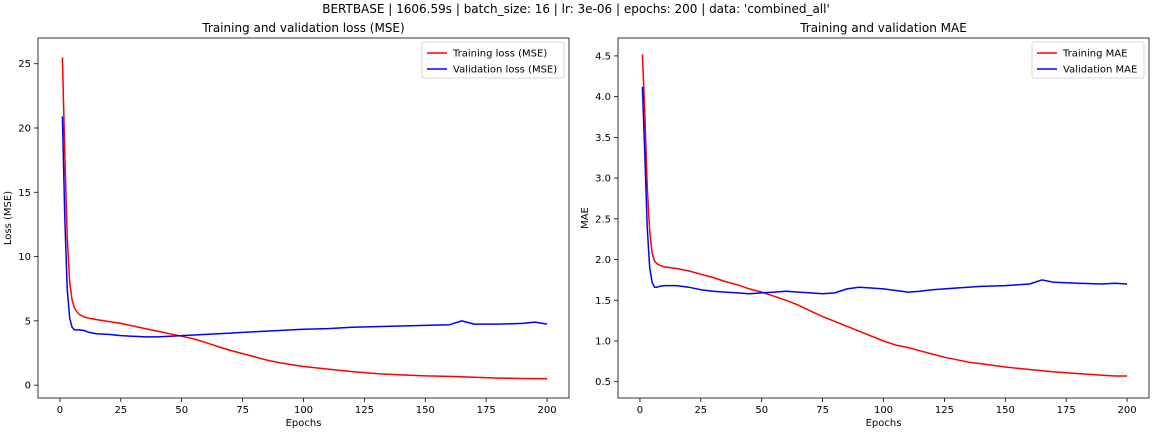  What do you see at coordinates (603, 382) in the screenshot?
I see `y-tick-label: 0.5` at bounding box center [603, 382].